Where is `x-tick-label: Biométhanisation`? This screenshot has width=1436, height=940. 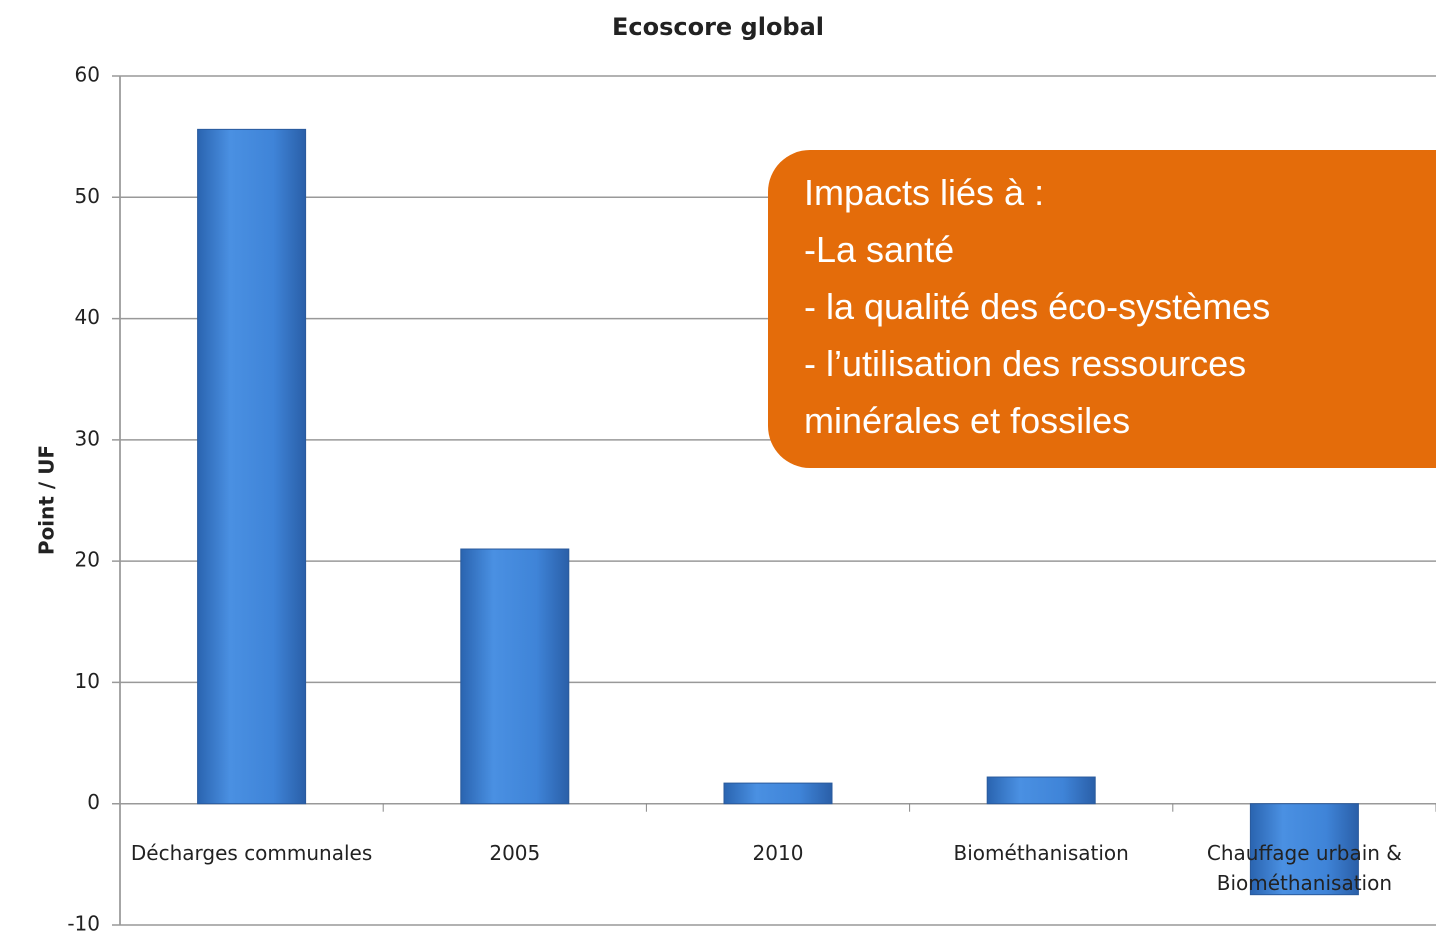 x-tick-label: Biométhanisation is located at coordinates (1041, 852).